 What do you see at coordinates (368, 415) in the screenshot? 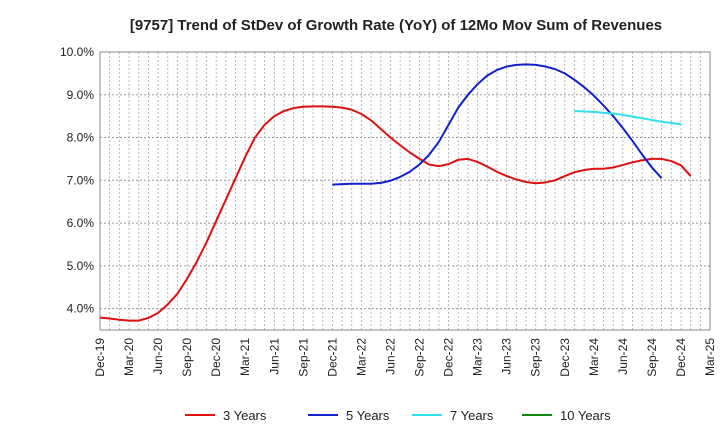
I see `legend-label: 5 Years` at bounding box center [368, 415].